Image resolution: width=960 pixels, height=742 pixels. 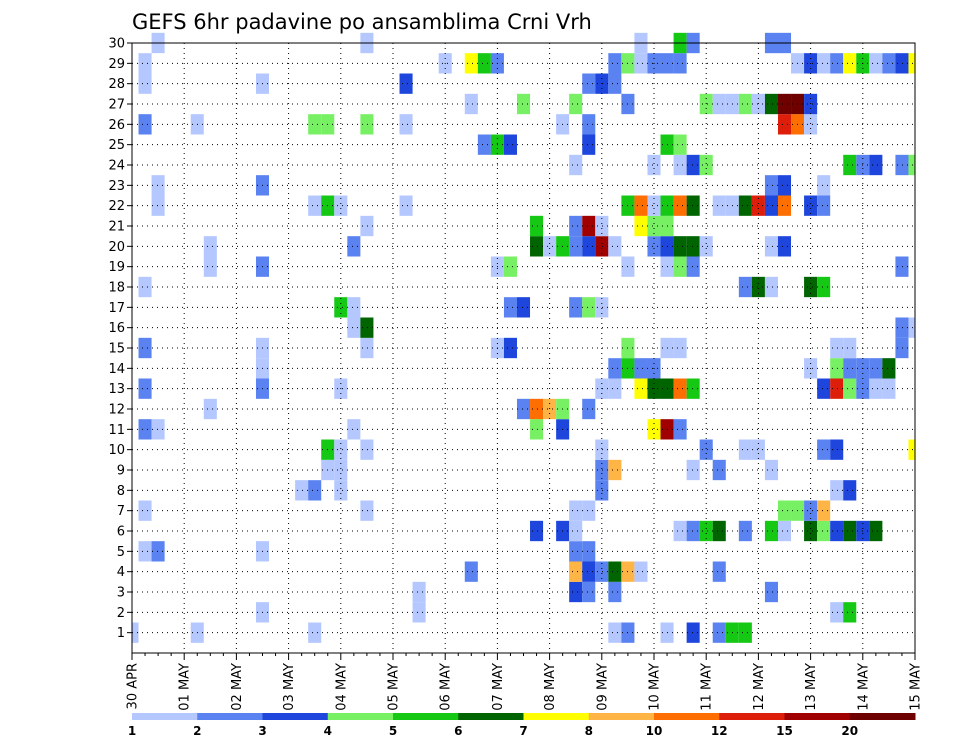 What do you see at coordinates (116, 166) in the screenshot?
I see `y-tick-label: 24` at bounding box center [116, 166].